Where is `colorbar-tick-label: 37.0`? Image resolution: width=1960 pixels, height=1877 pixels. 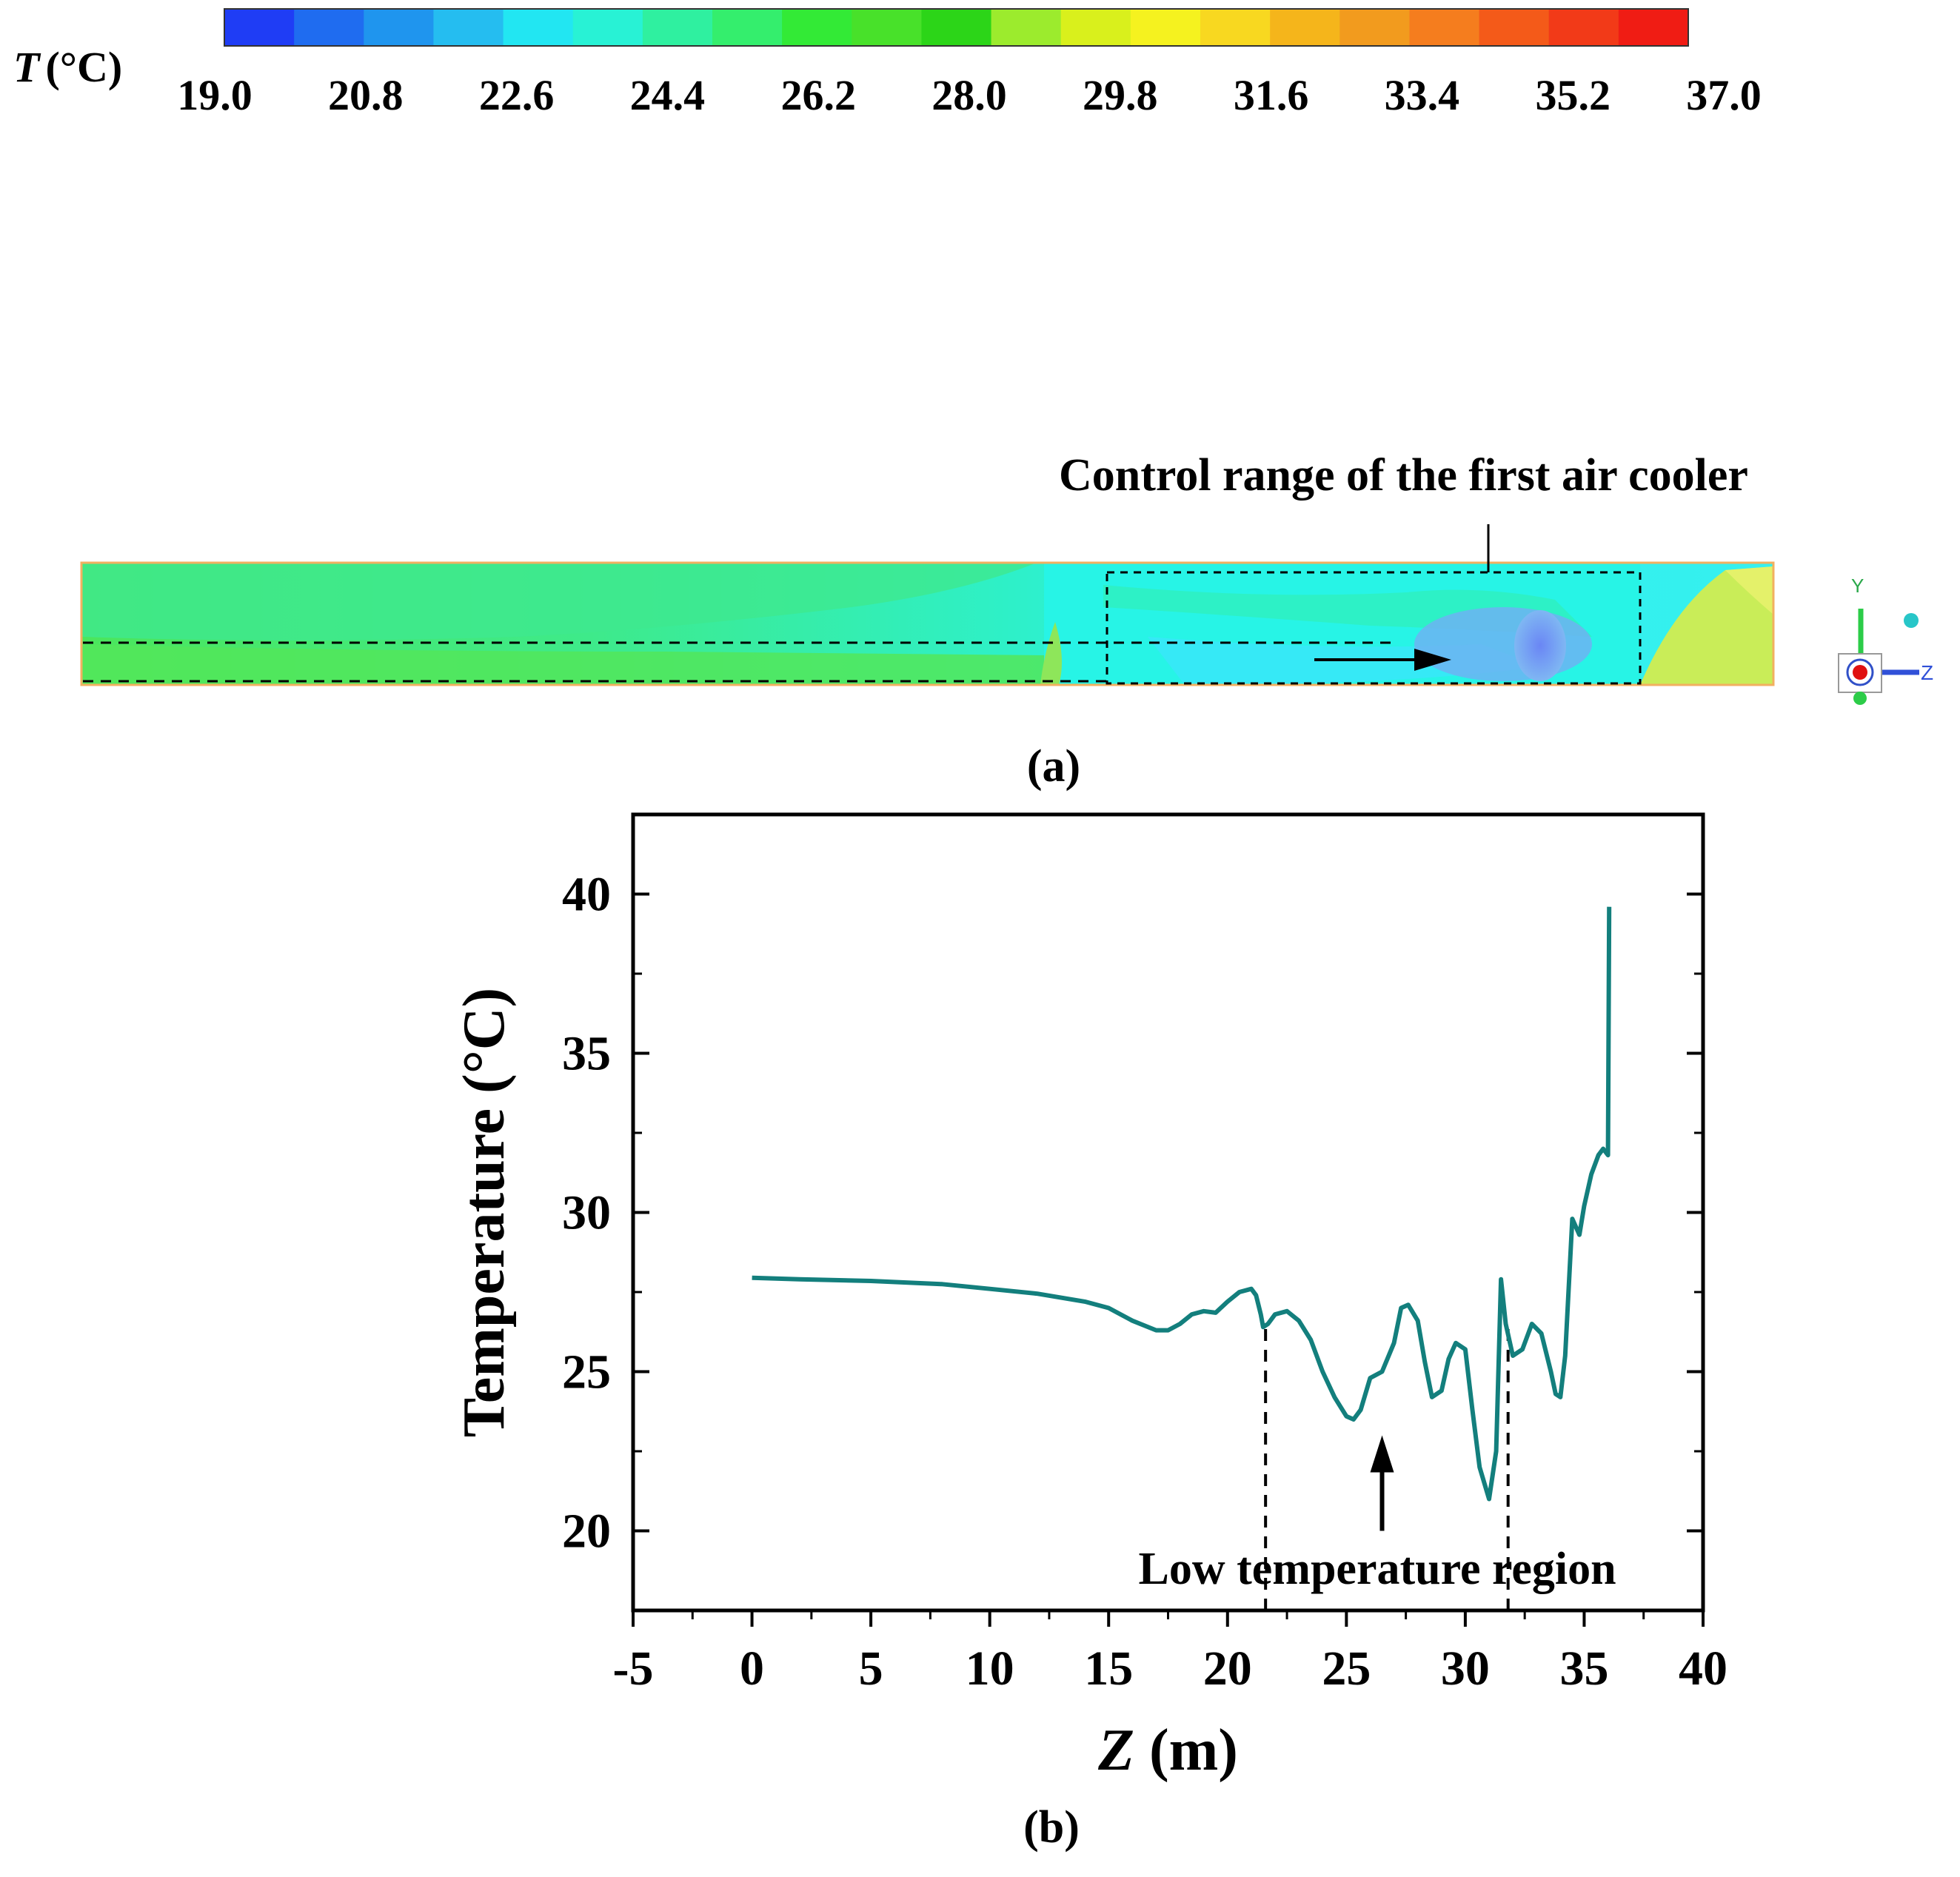
colorbar-tick-label: 37.0 is located at coordinates (1724, 95).